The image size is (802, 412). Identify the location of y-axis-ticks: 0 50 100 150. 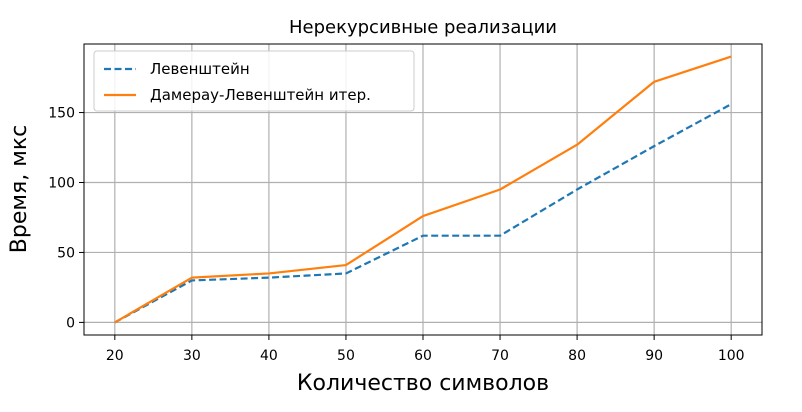
(66, 218).